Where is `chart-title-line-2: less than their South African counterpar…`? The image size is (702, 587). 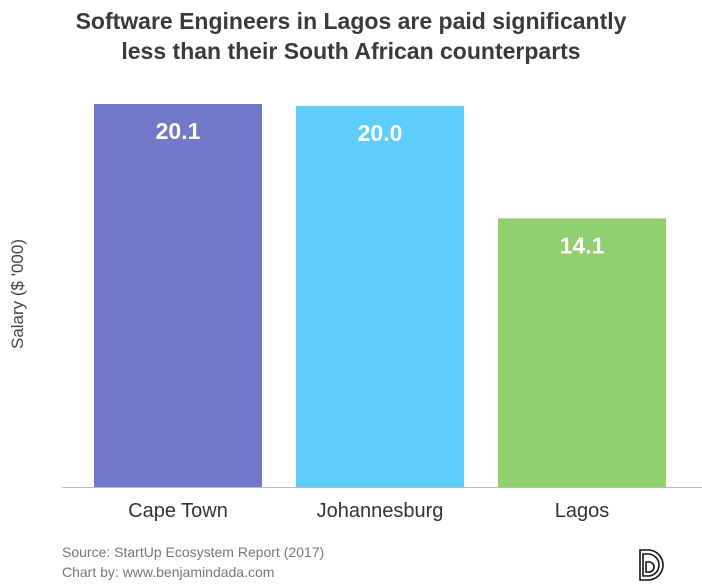
chart-title-line-2: less than their South African counterpar… is located at coordinates (351, 51).